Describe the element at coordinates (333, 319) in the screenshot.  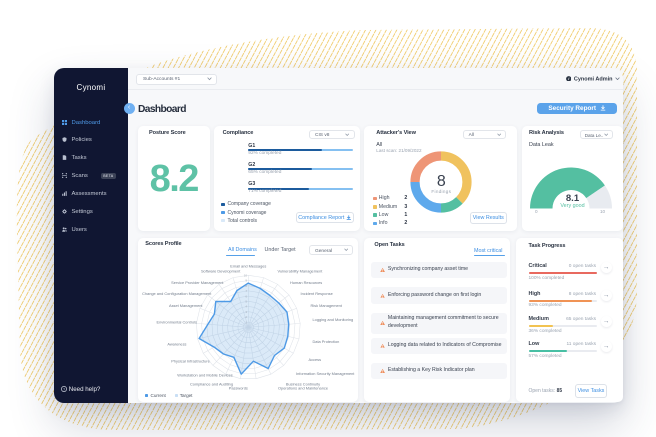
I see `svg-text: Logging and Monitoring` at that location.